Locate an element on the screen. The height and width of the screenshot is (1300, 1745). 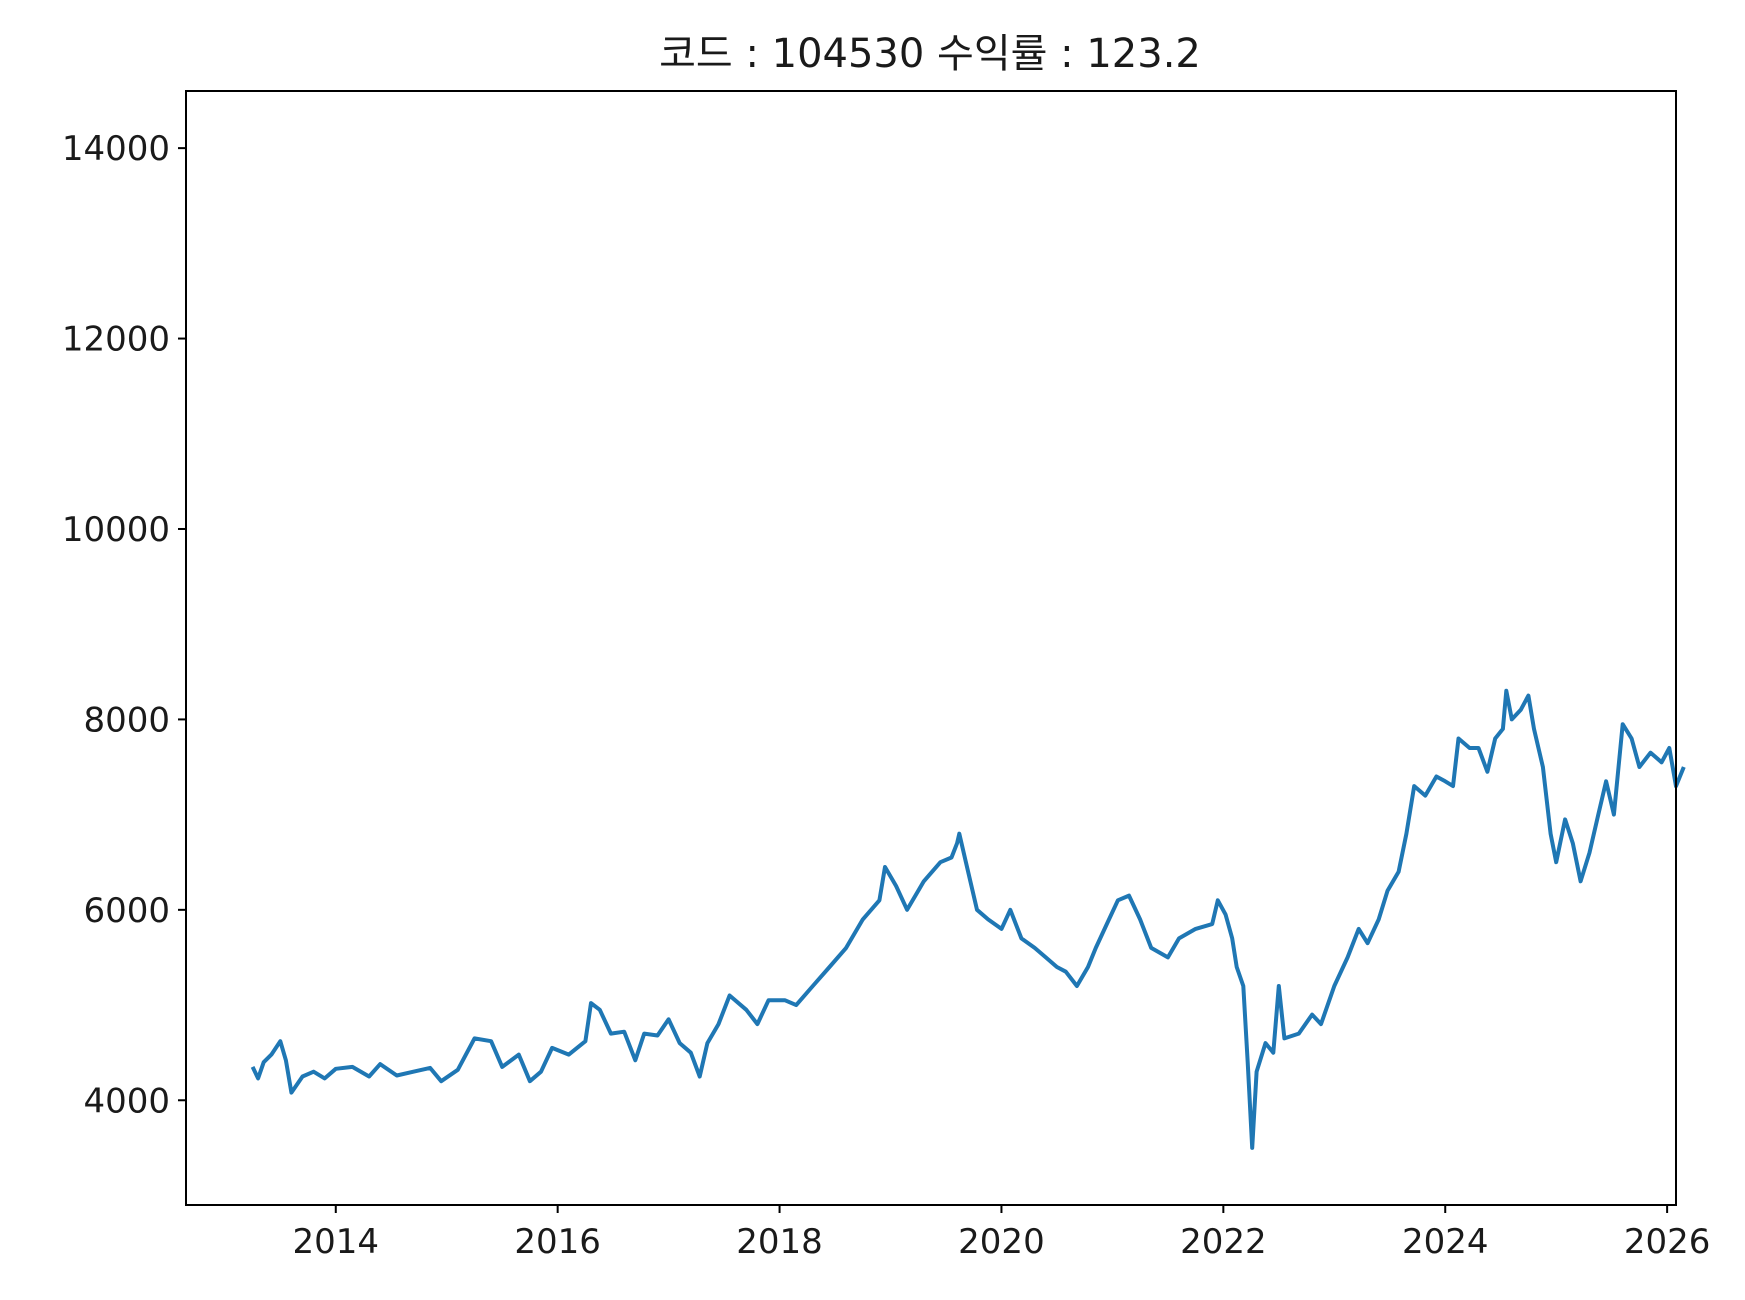
x-tick-label: 2020 is located at coordinates (1001, 1242).